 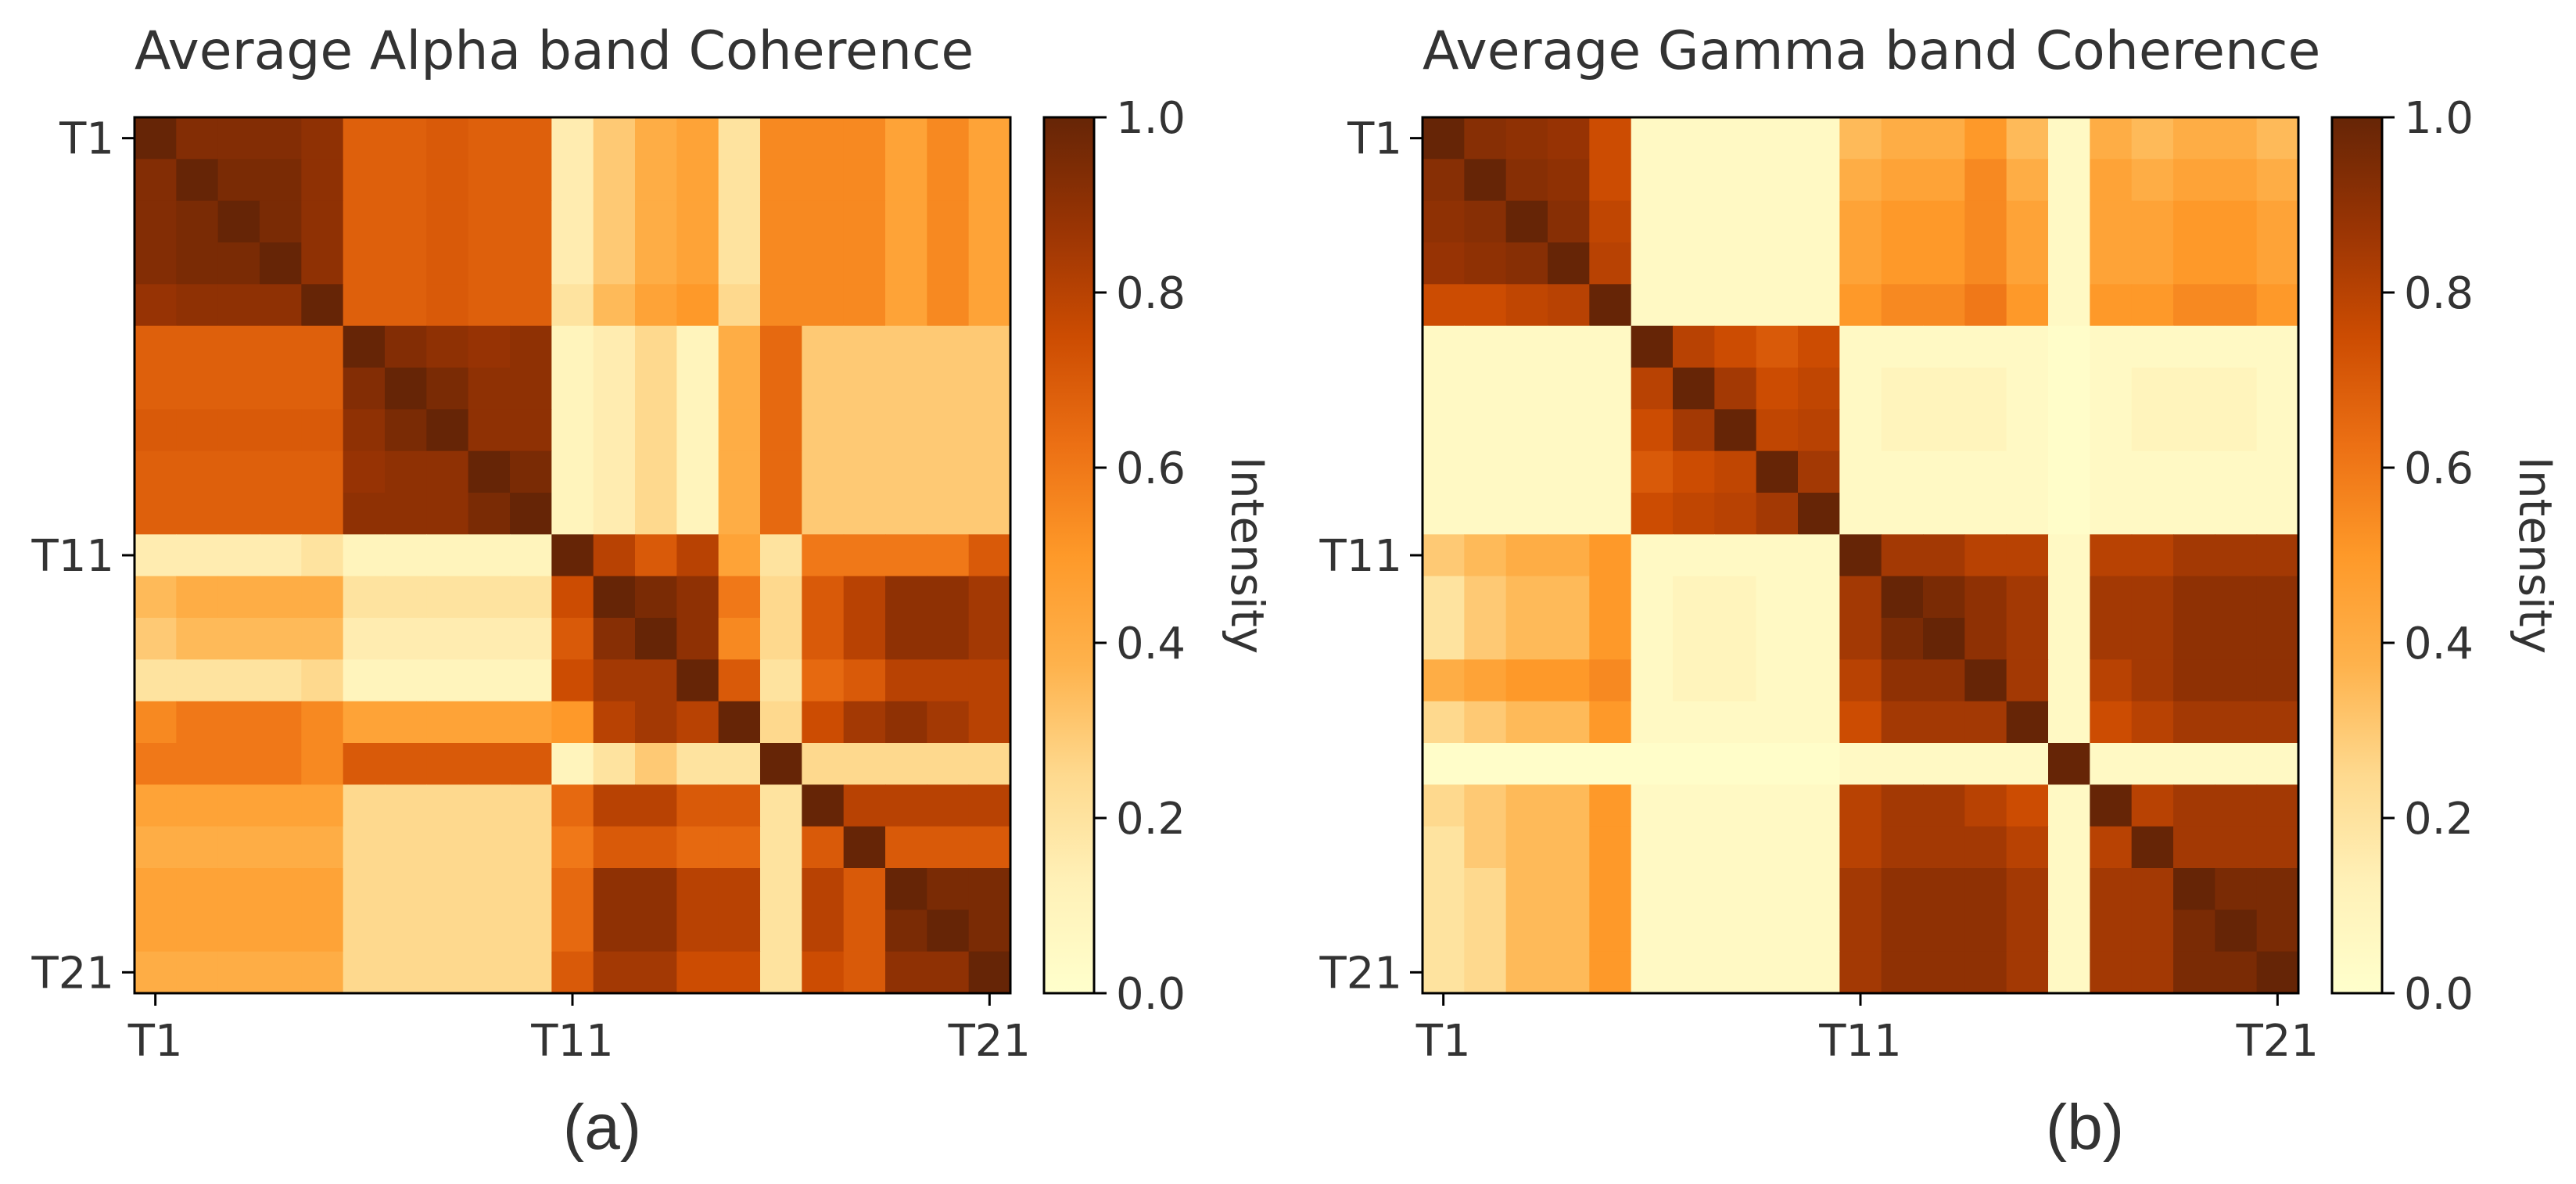 What do you see at coordinates (614, 389) in the screenshot?
I see `heatmap-cell-r7-c12` at bounding box center [614, 389].